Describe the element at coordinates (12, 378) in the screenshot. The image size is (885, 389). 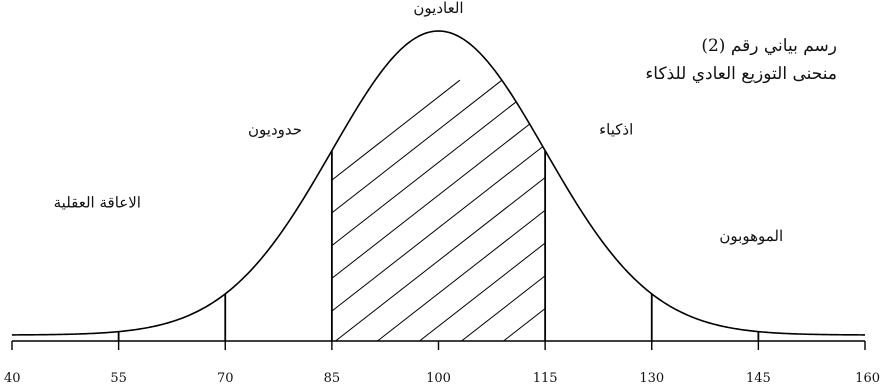
I see `x-tick-label: 40` at that location.